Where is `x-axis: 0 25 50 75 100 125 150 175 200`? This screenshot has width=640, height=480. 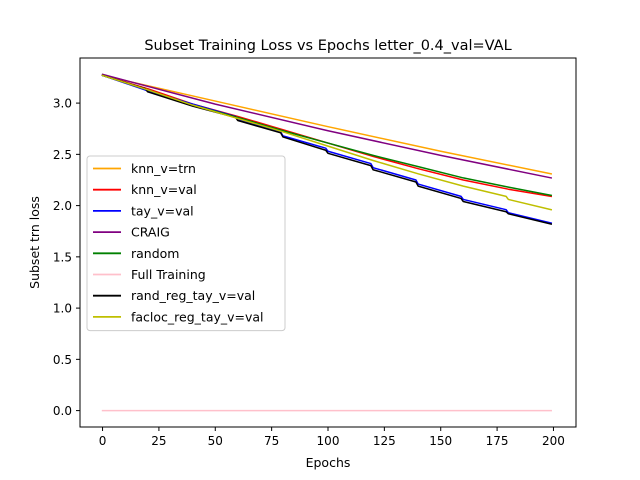
x-axis: 0 25 50 75 100 125 150 175 200 is located at coordinates (332, 437).